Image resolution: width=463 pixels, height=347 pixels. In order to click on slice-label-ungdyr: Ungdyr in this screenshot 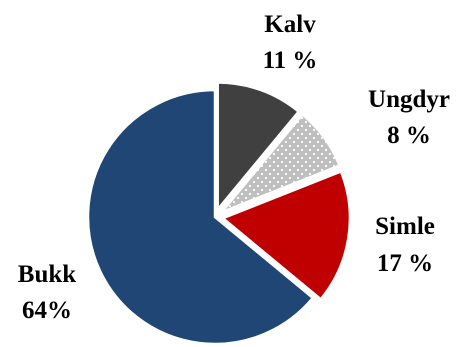, I will do `click(409, 99)`.